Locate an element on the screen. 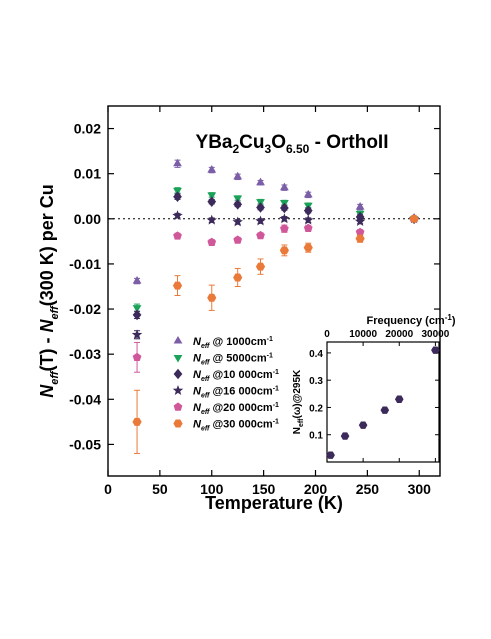 The image size is (491, 639). main-x-tick-label: 50 is located at coordinates (160, 489).